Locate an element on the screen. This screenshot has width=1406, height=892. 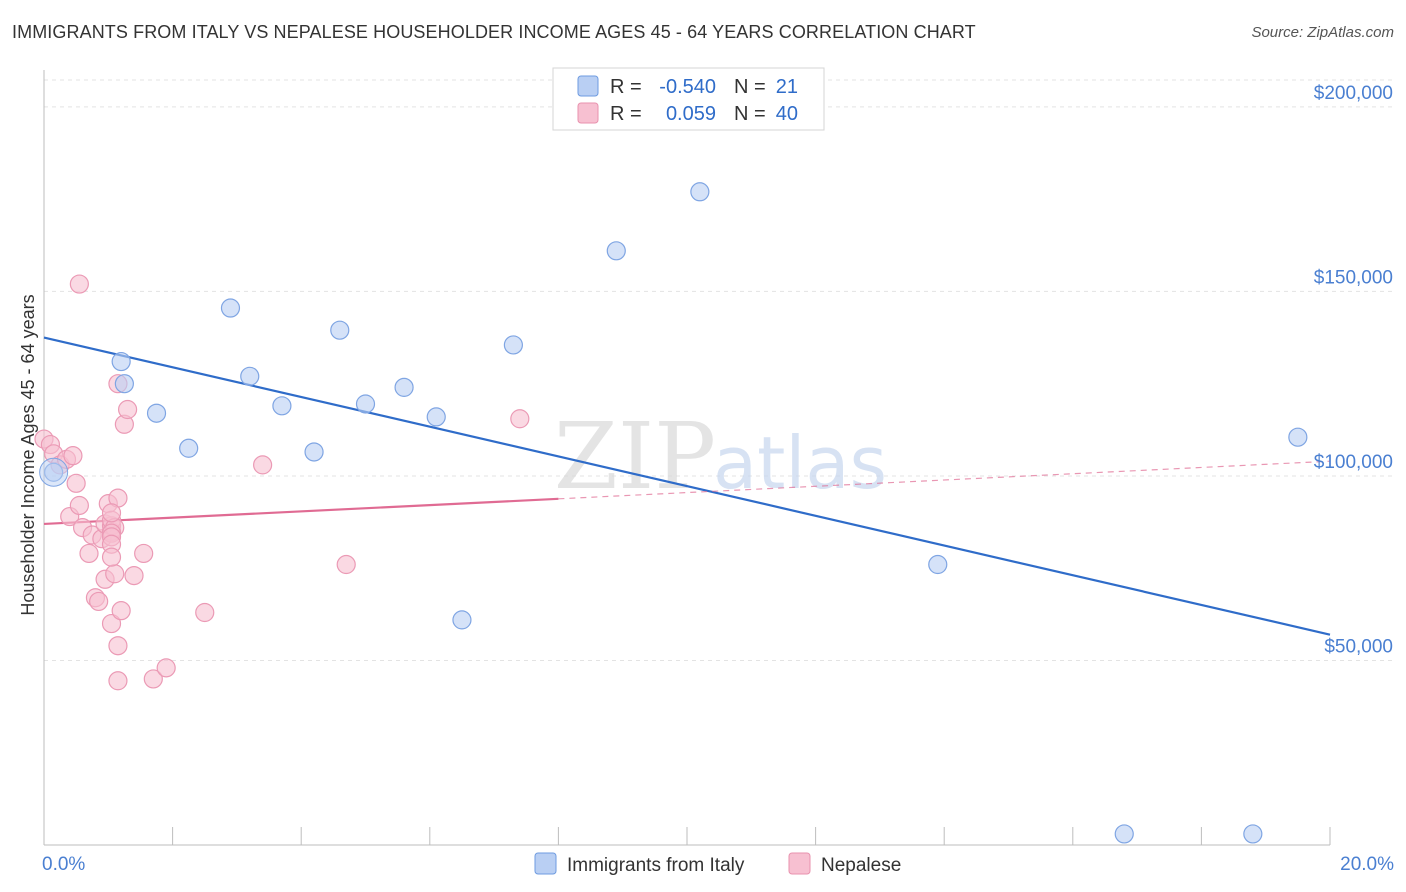
legend-r-value-1: -0.540 is located at coordinates (687, 87).